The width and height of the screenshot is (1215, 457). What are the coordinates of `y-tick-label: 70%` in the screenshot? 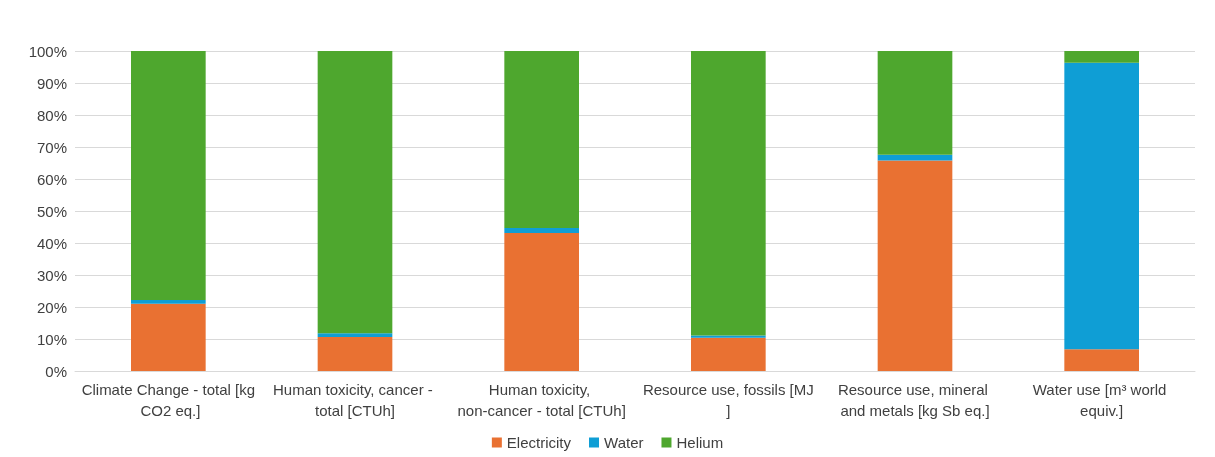 It's located at (51, 147).